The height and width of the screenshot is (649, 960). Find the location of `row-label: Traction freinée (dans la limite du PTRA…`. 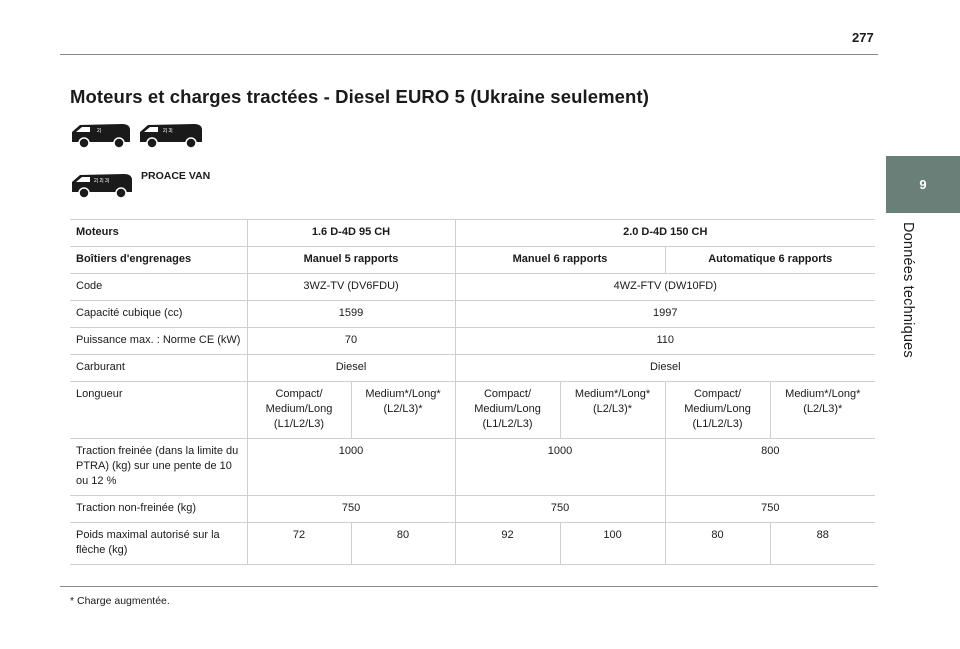

row-label: Traction freinée (dans la limite du PTRA… is located at coordinates (158, 467).